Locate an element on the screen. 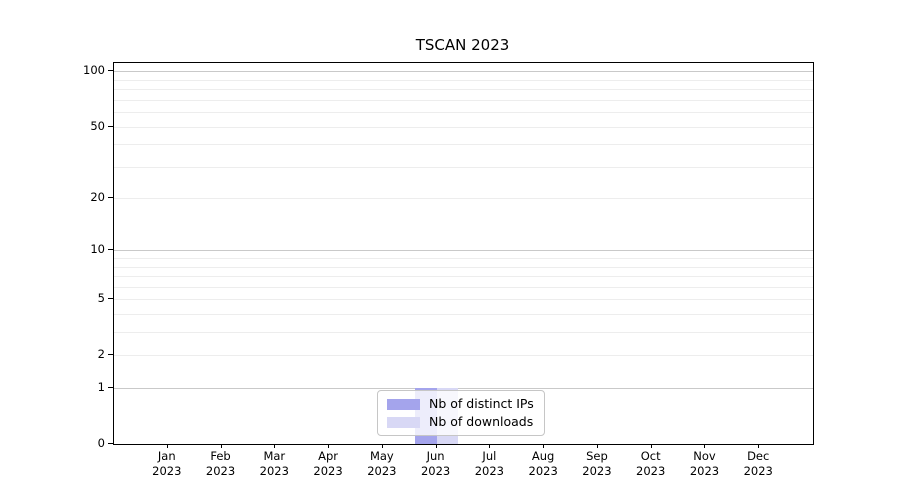 The width and height of the screenshot is (900, 500). x-tick-label: May 2023 is located at coordinates (382, 463).